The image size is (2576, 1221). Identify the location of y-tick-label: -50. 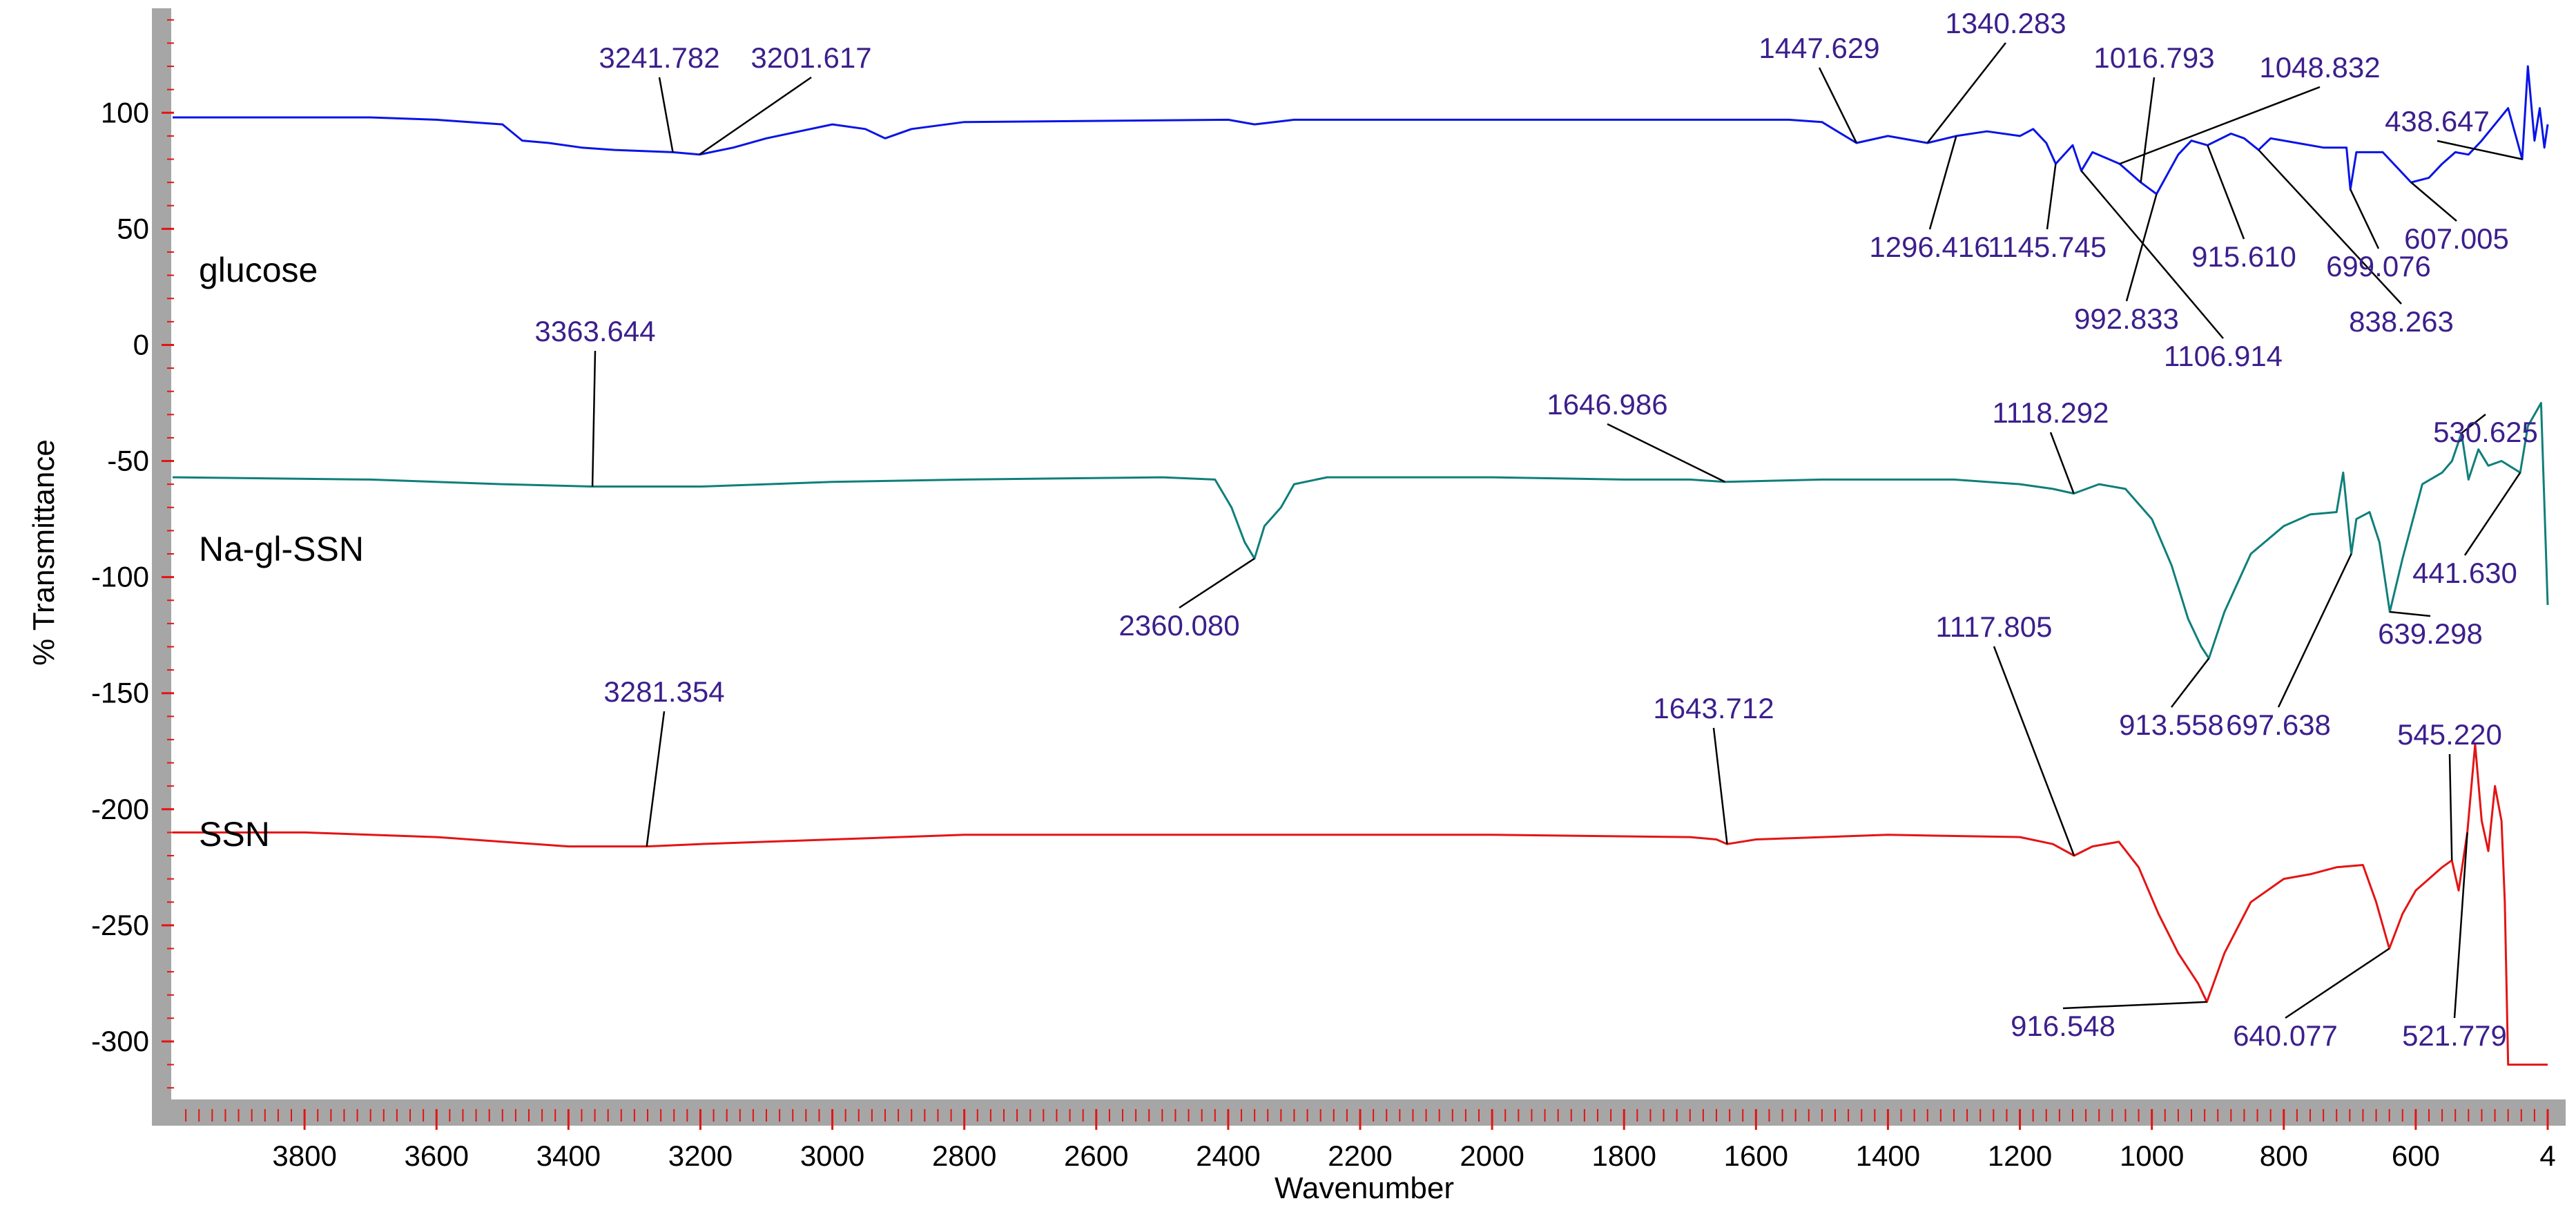
(128, 461).